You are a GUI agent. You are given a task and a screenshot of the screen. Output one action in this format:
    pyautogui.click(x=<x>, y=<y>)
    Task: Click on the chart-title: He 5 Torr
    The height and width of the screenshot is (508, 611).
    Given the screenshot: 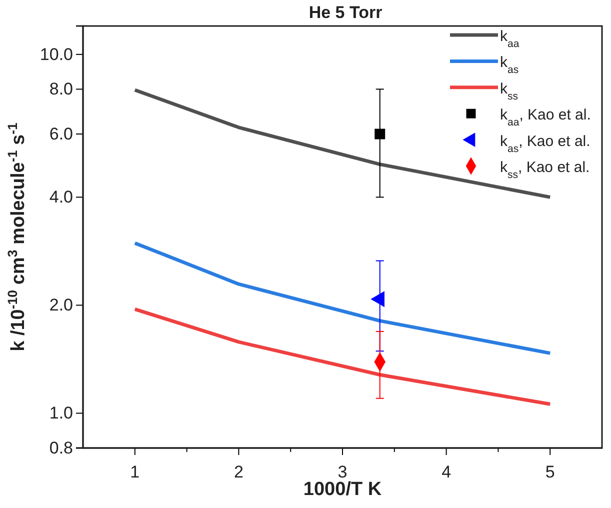 What is the action you would take?
    pyautogui.click(x=345, y=12)
    